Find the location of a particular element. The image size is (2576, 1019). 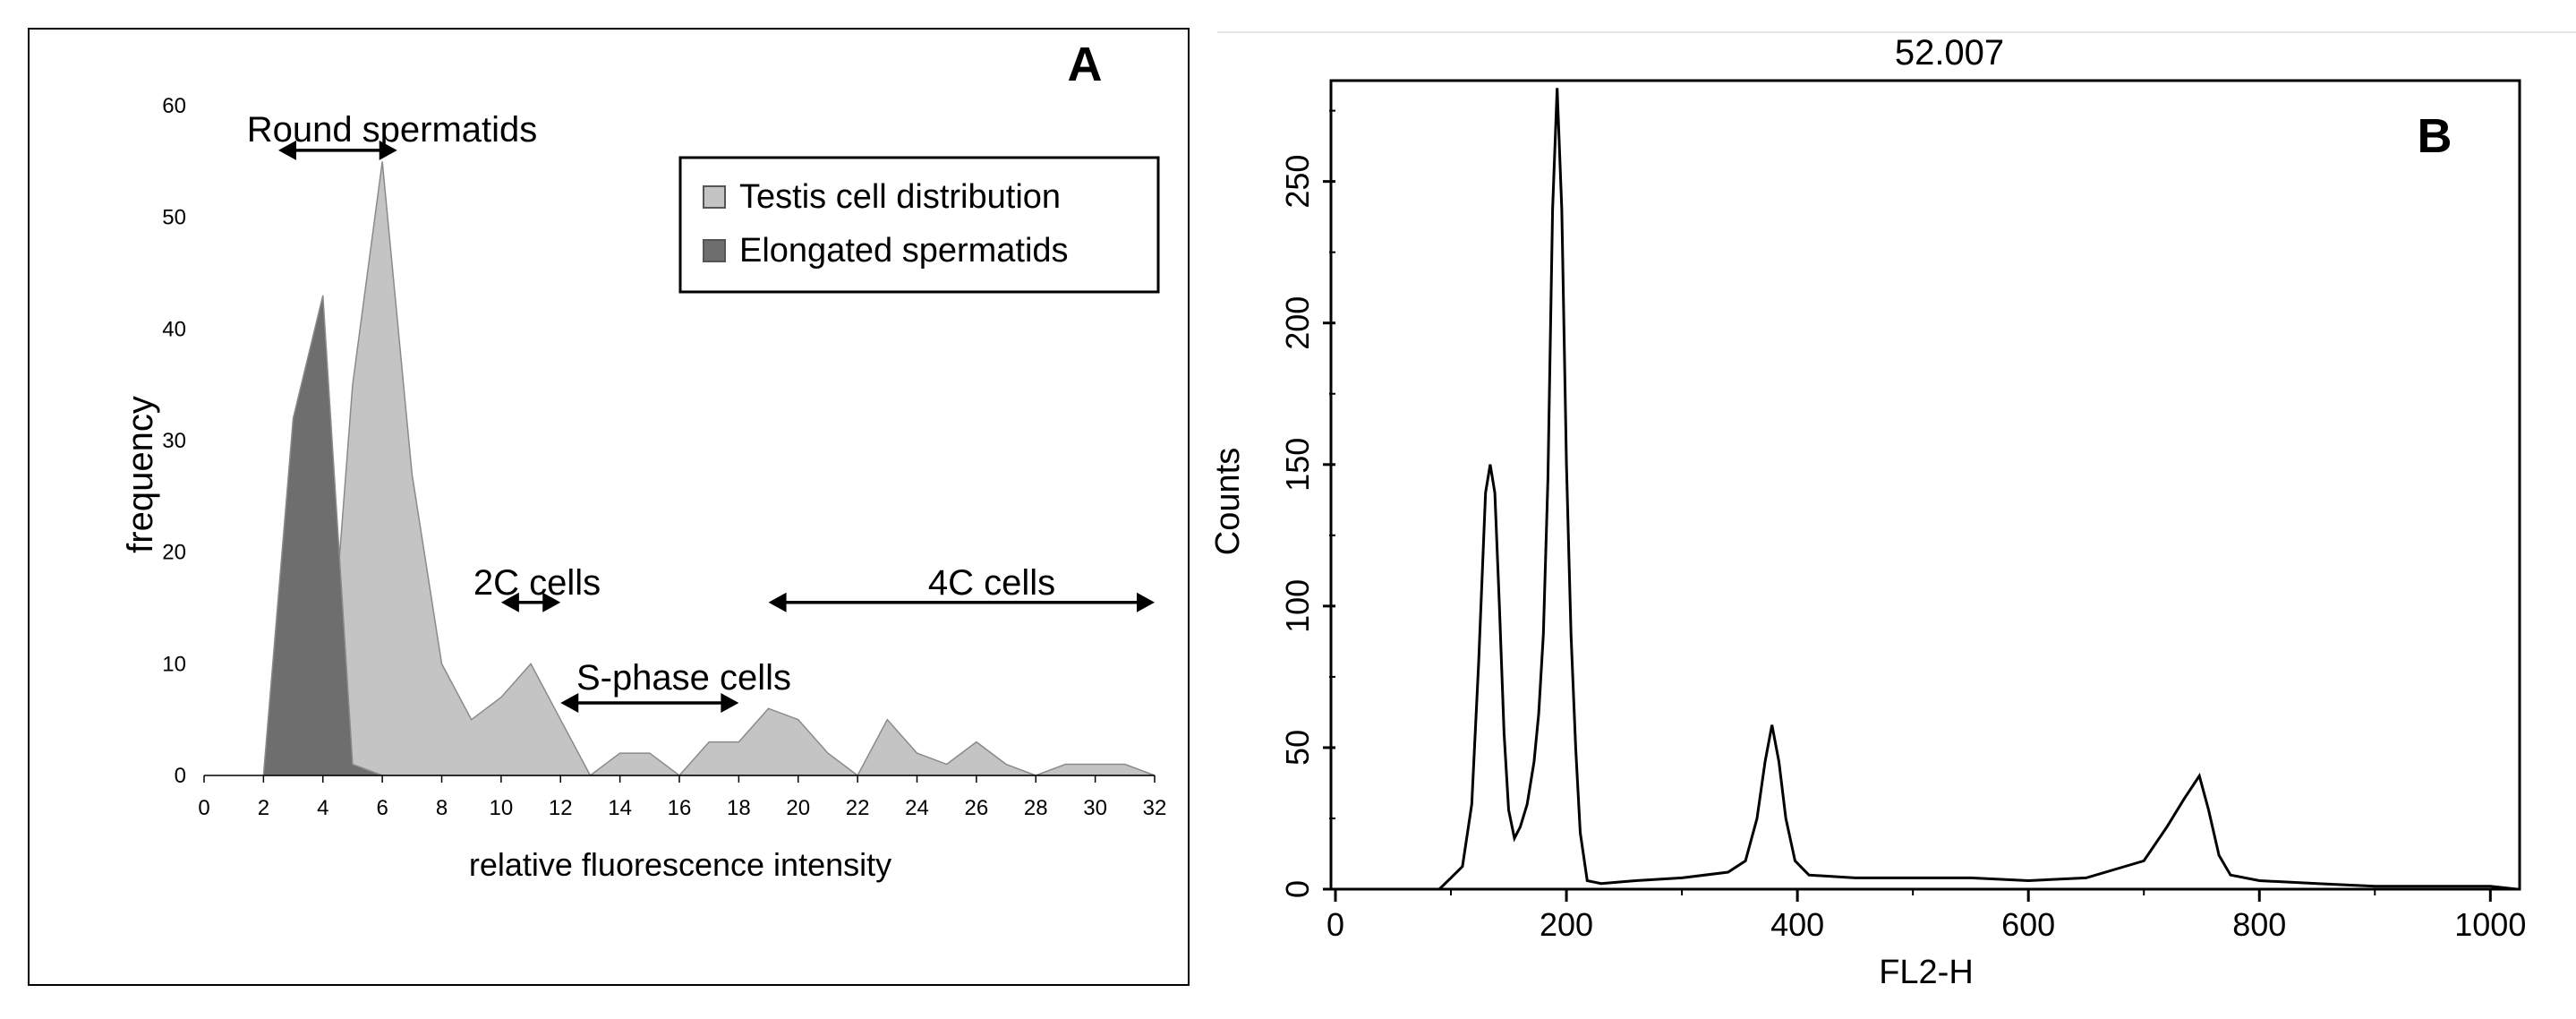

annotation-label: 4C cells is located at coordinates (991, 583).